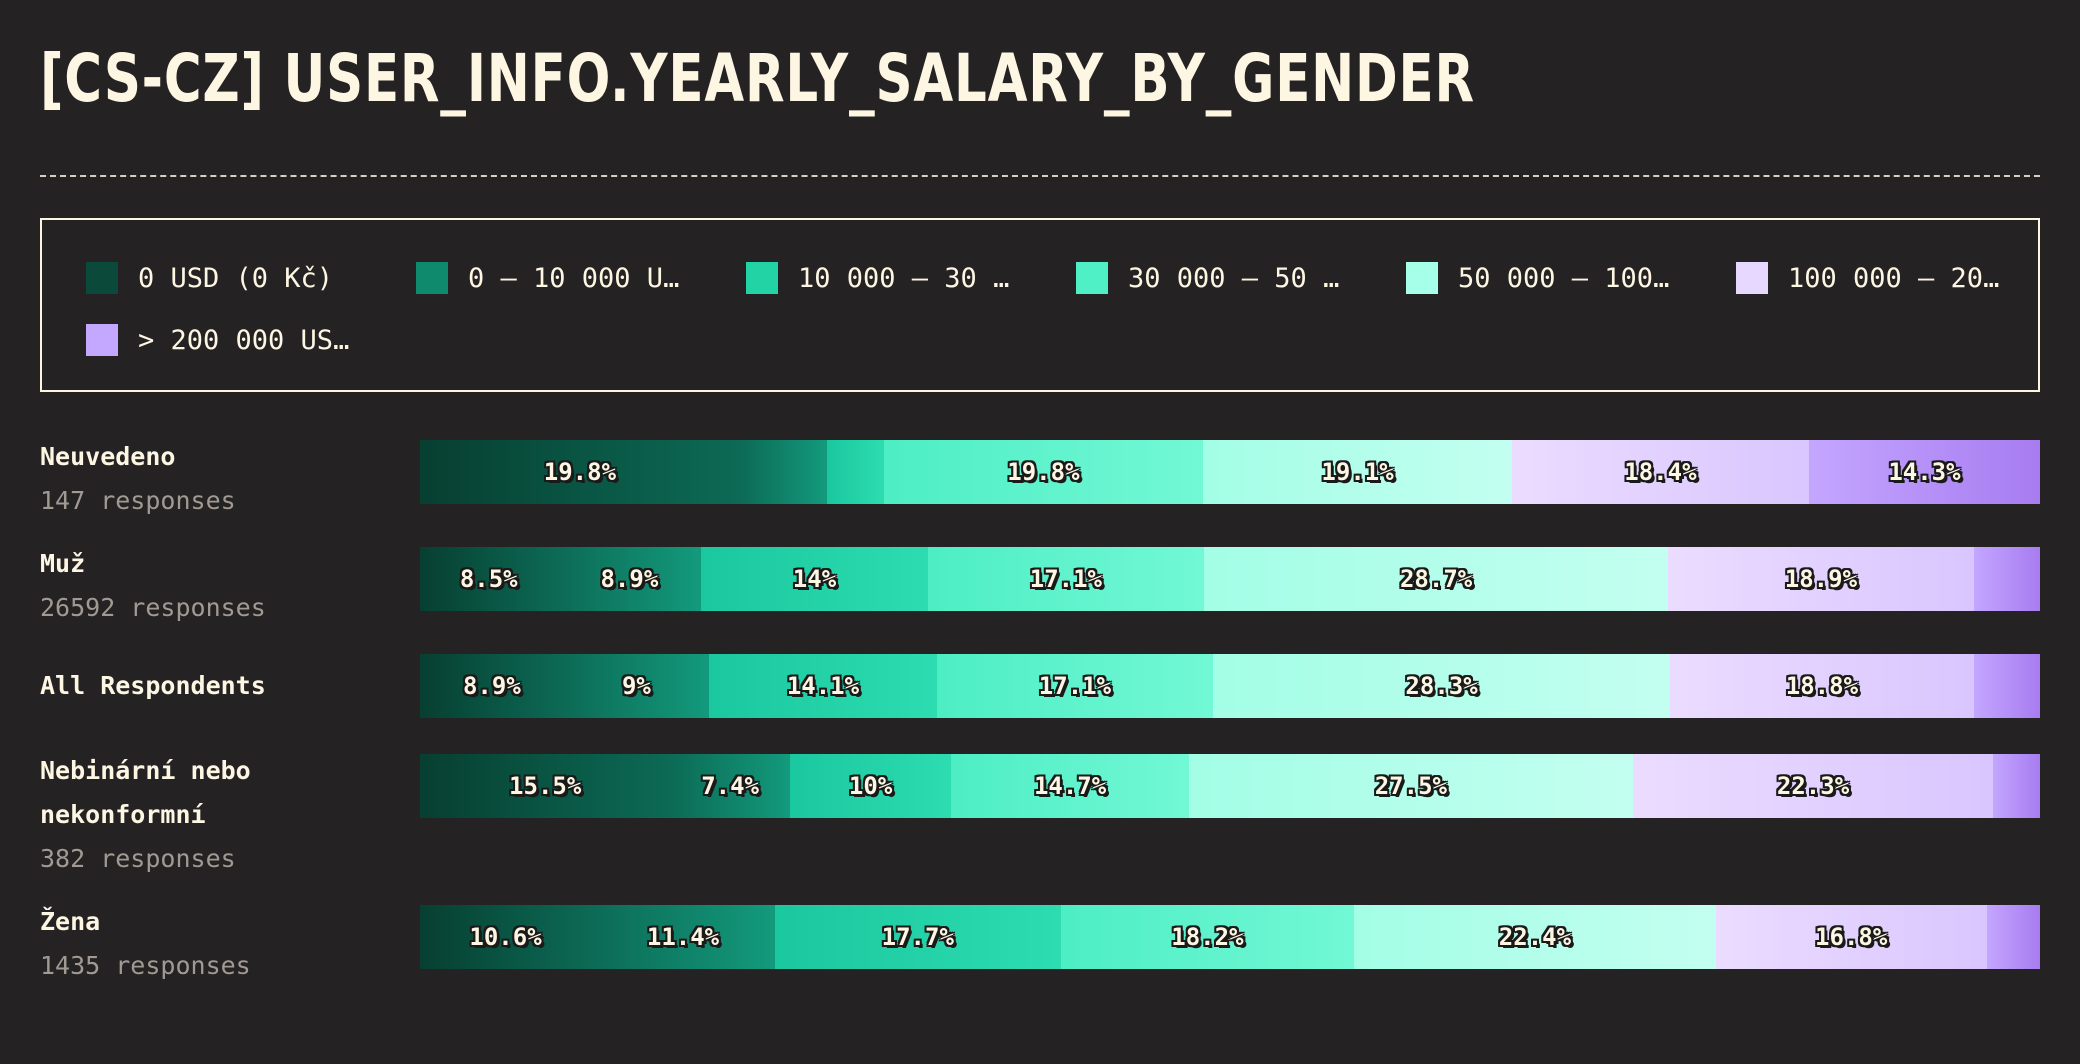  I want to click on bar-segment: 14.1%, so click(823, 686).